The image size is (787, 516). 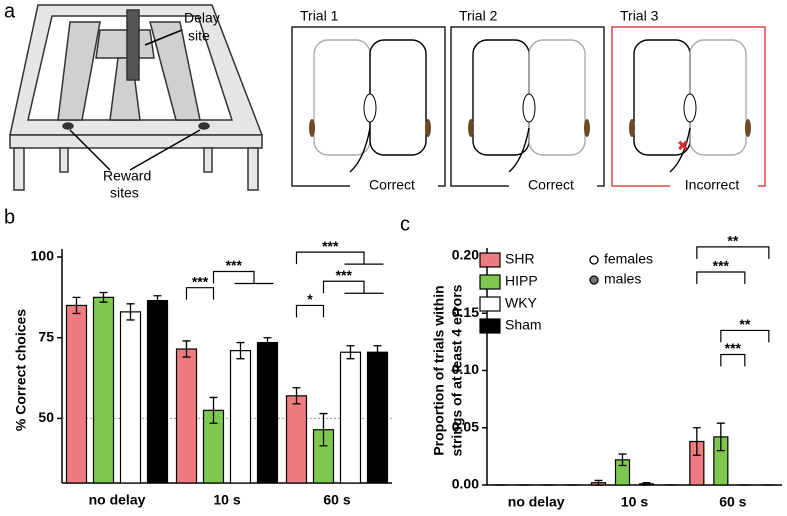 What do you see at coordinates (405, 224) in the screenshot?
I see `panel-label: c` at bounding box center [405, 224].